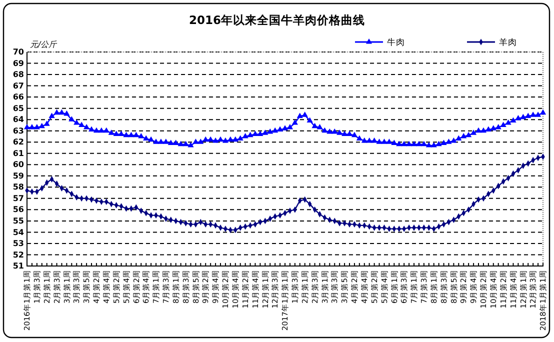 This screenshot has width=554, height=342. What do you see at coordinates (18, 97) in the screenshot?
I see `y-tick-label: 66` at bounding box center [18, 97].